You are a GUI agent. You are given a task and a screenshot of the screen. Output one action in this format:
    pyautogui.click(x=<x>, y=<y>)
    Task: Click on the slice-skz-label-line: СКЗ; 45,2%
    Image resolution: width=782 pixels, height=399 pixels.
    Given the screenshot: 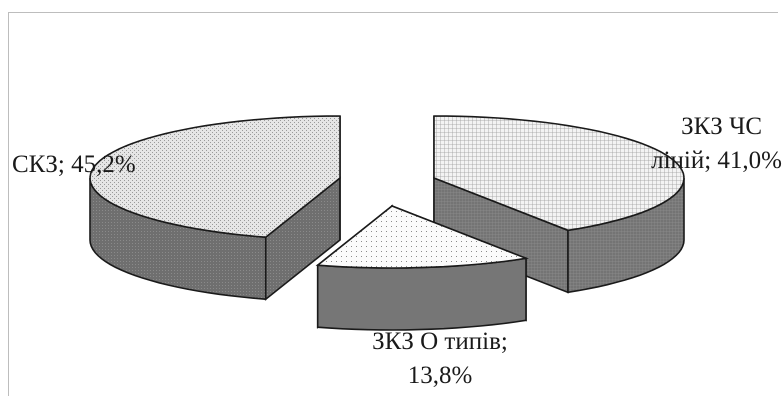 What is the action you would take?
    pyautogui.click(x=74, y=164)
    